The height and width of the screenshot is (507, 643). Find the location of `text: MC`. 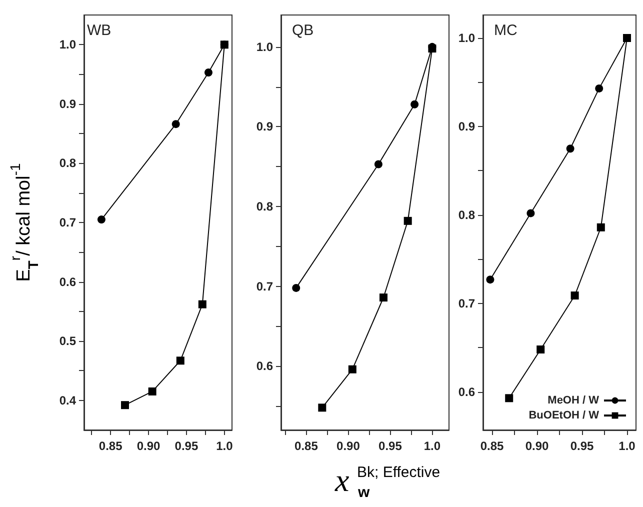

text: MC is located at coordinates (506, 30).